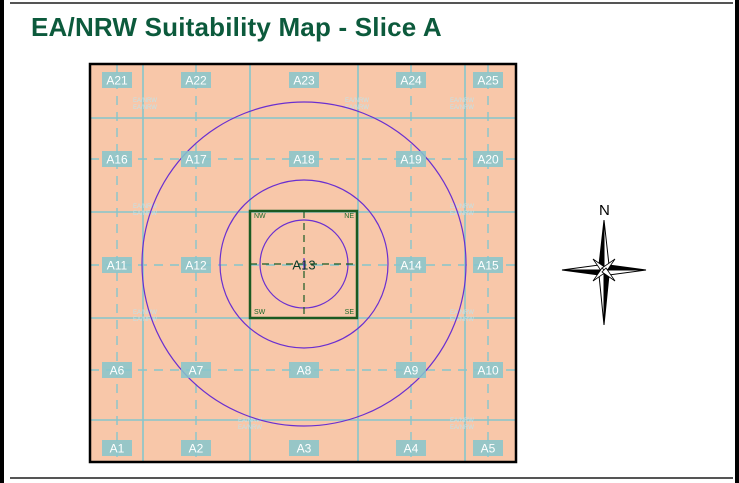 Image resolution: width=739 pixels, height=483 pixels. I want to click on cell-label-a20: A20, so click(488, 160).